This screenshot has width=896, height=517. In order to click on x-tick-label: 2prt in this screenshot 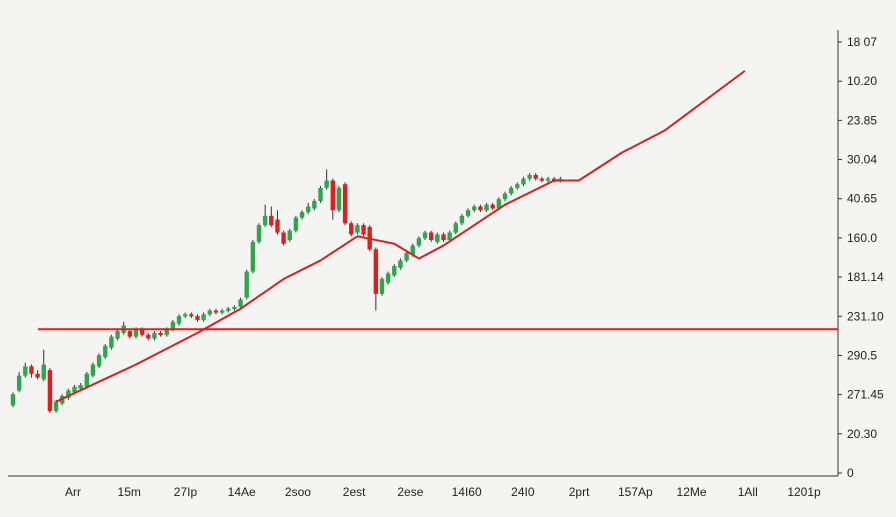, I will do `click(579, 492)`.